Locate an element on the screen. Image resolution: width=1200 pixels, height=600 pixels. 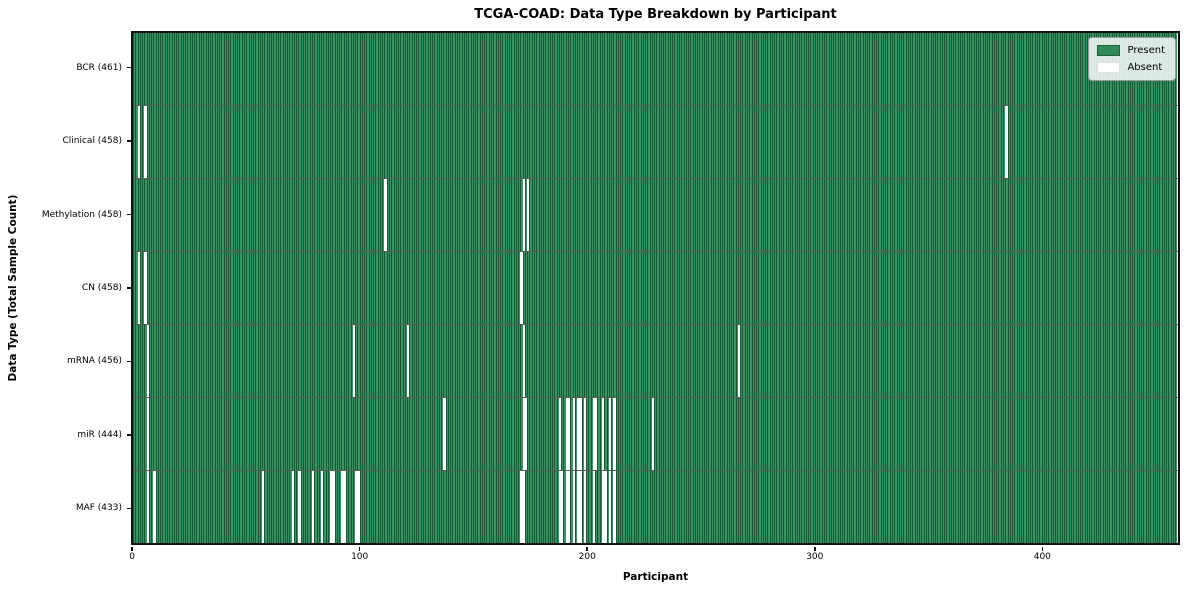
y-tick-label: miR (444) is located at coordinates (99, 434).